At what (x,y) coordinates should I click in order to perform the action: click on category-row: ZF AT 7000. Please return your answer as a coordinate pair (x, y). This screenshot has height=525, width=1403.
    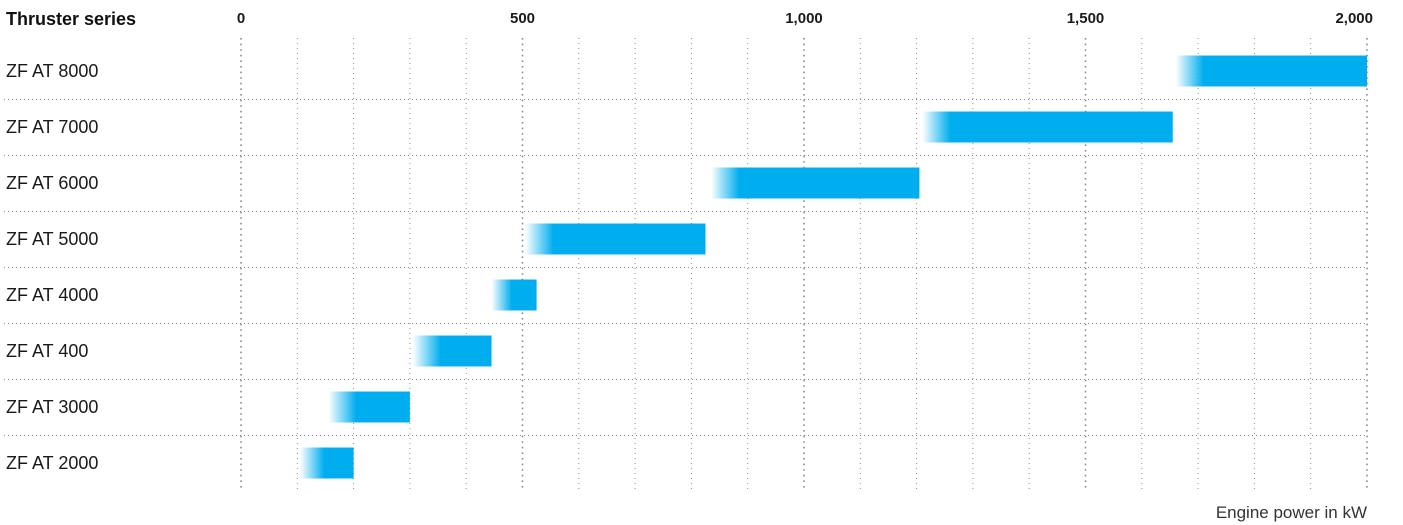
    Looking at the image, I should click on (589, 127).